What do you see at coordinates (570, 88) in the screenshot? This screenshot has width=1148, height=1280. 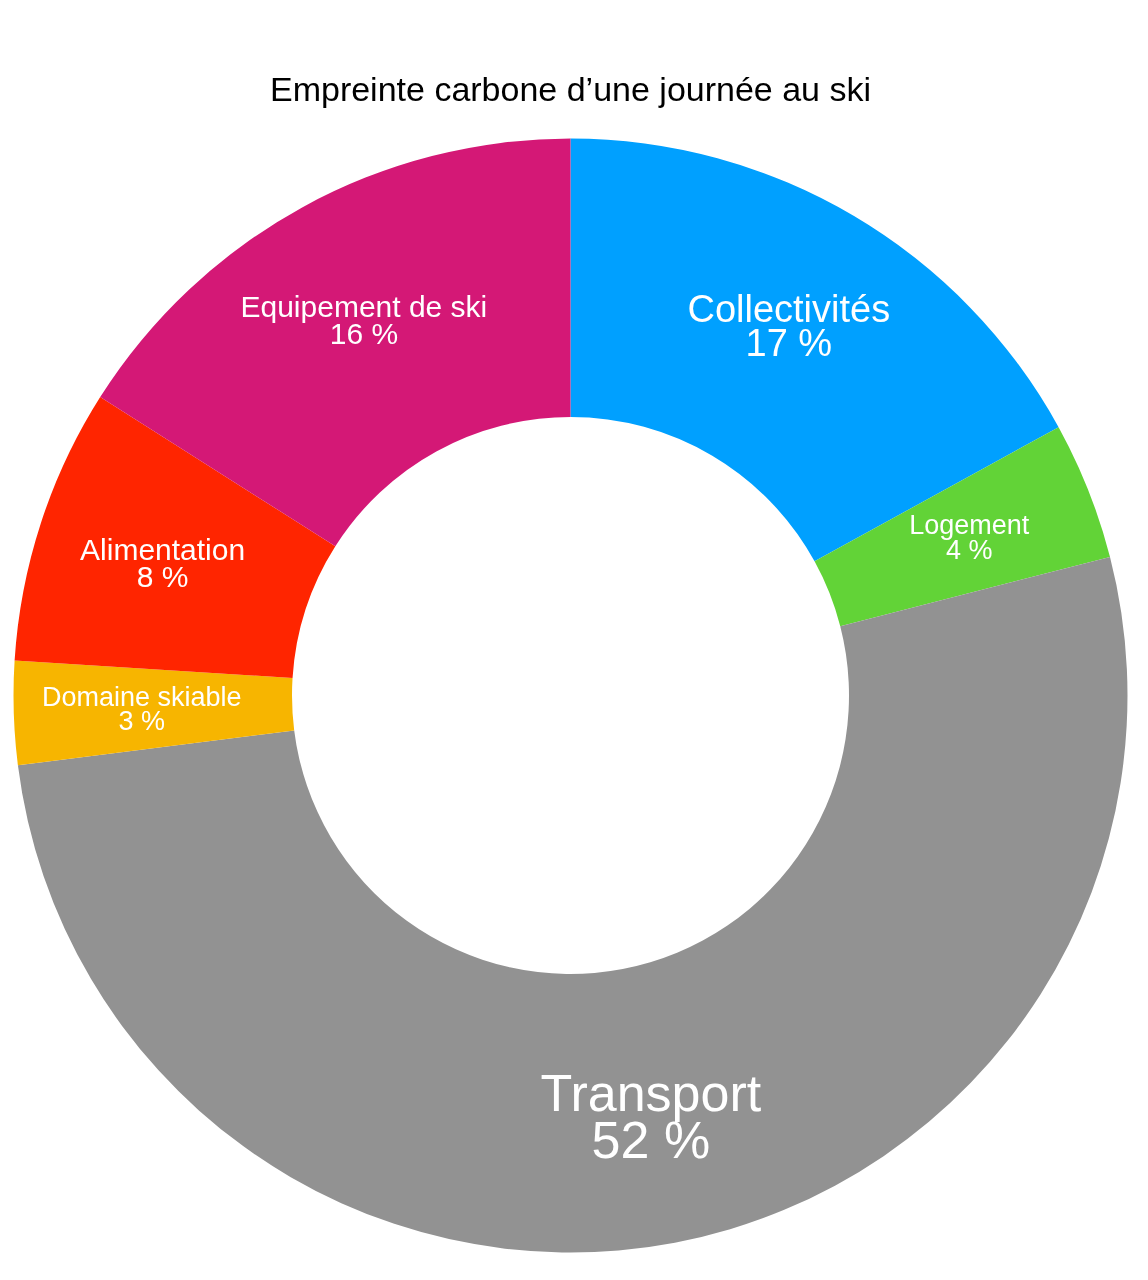 I see `chart-title: Empreinte carbone d’une journée au ski` at bounding box center [570, 88].